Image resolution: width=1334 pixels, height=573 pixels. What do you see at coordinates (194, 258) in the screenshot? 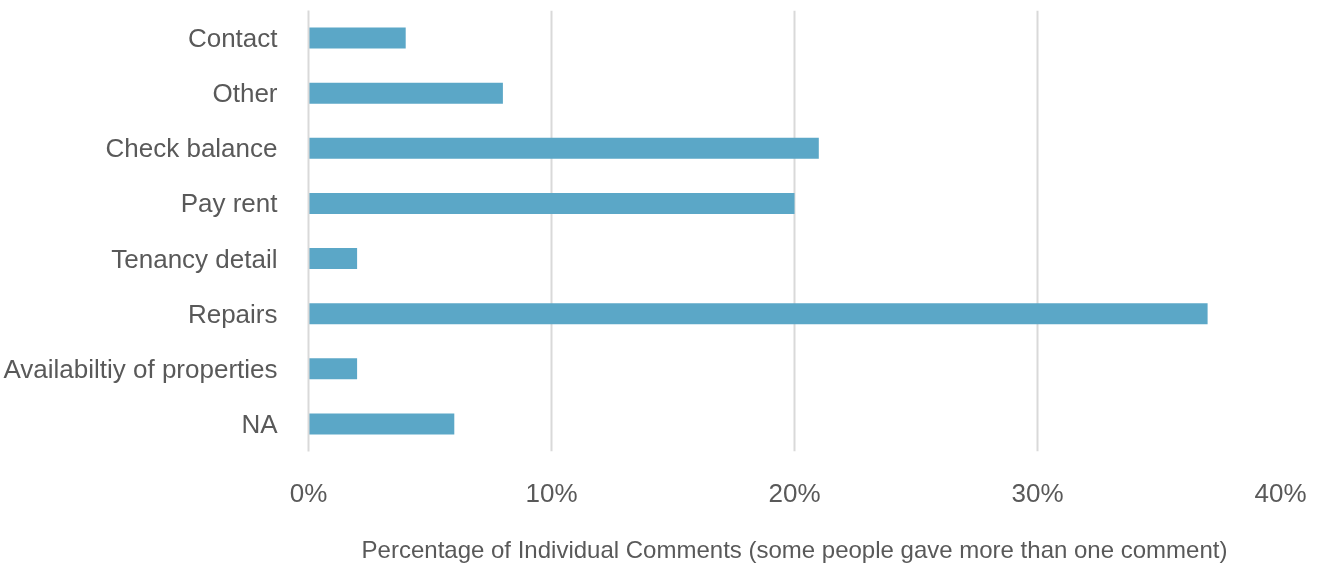
I see `y-tick-label: Tenancy detail` at bounding box center [194, 258].